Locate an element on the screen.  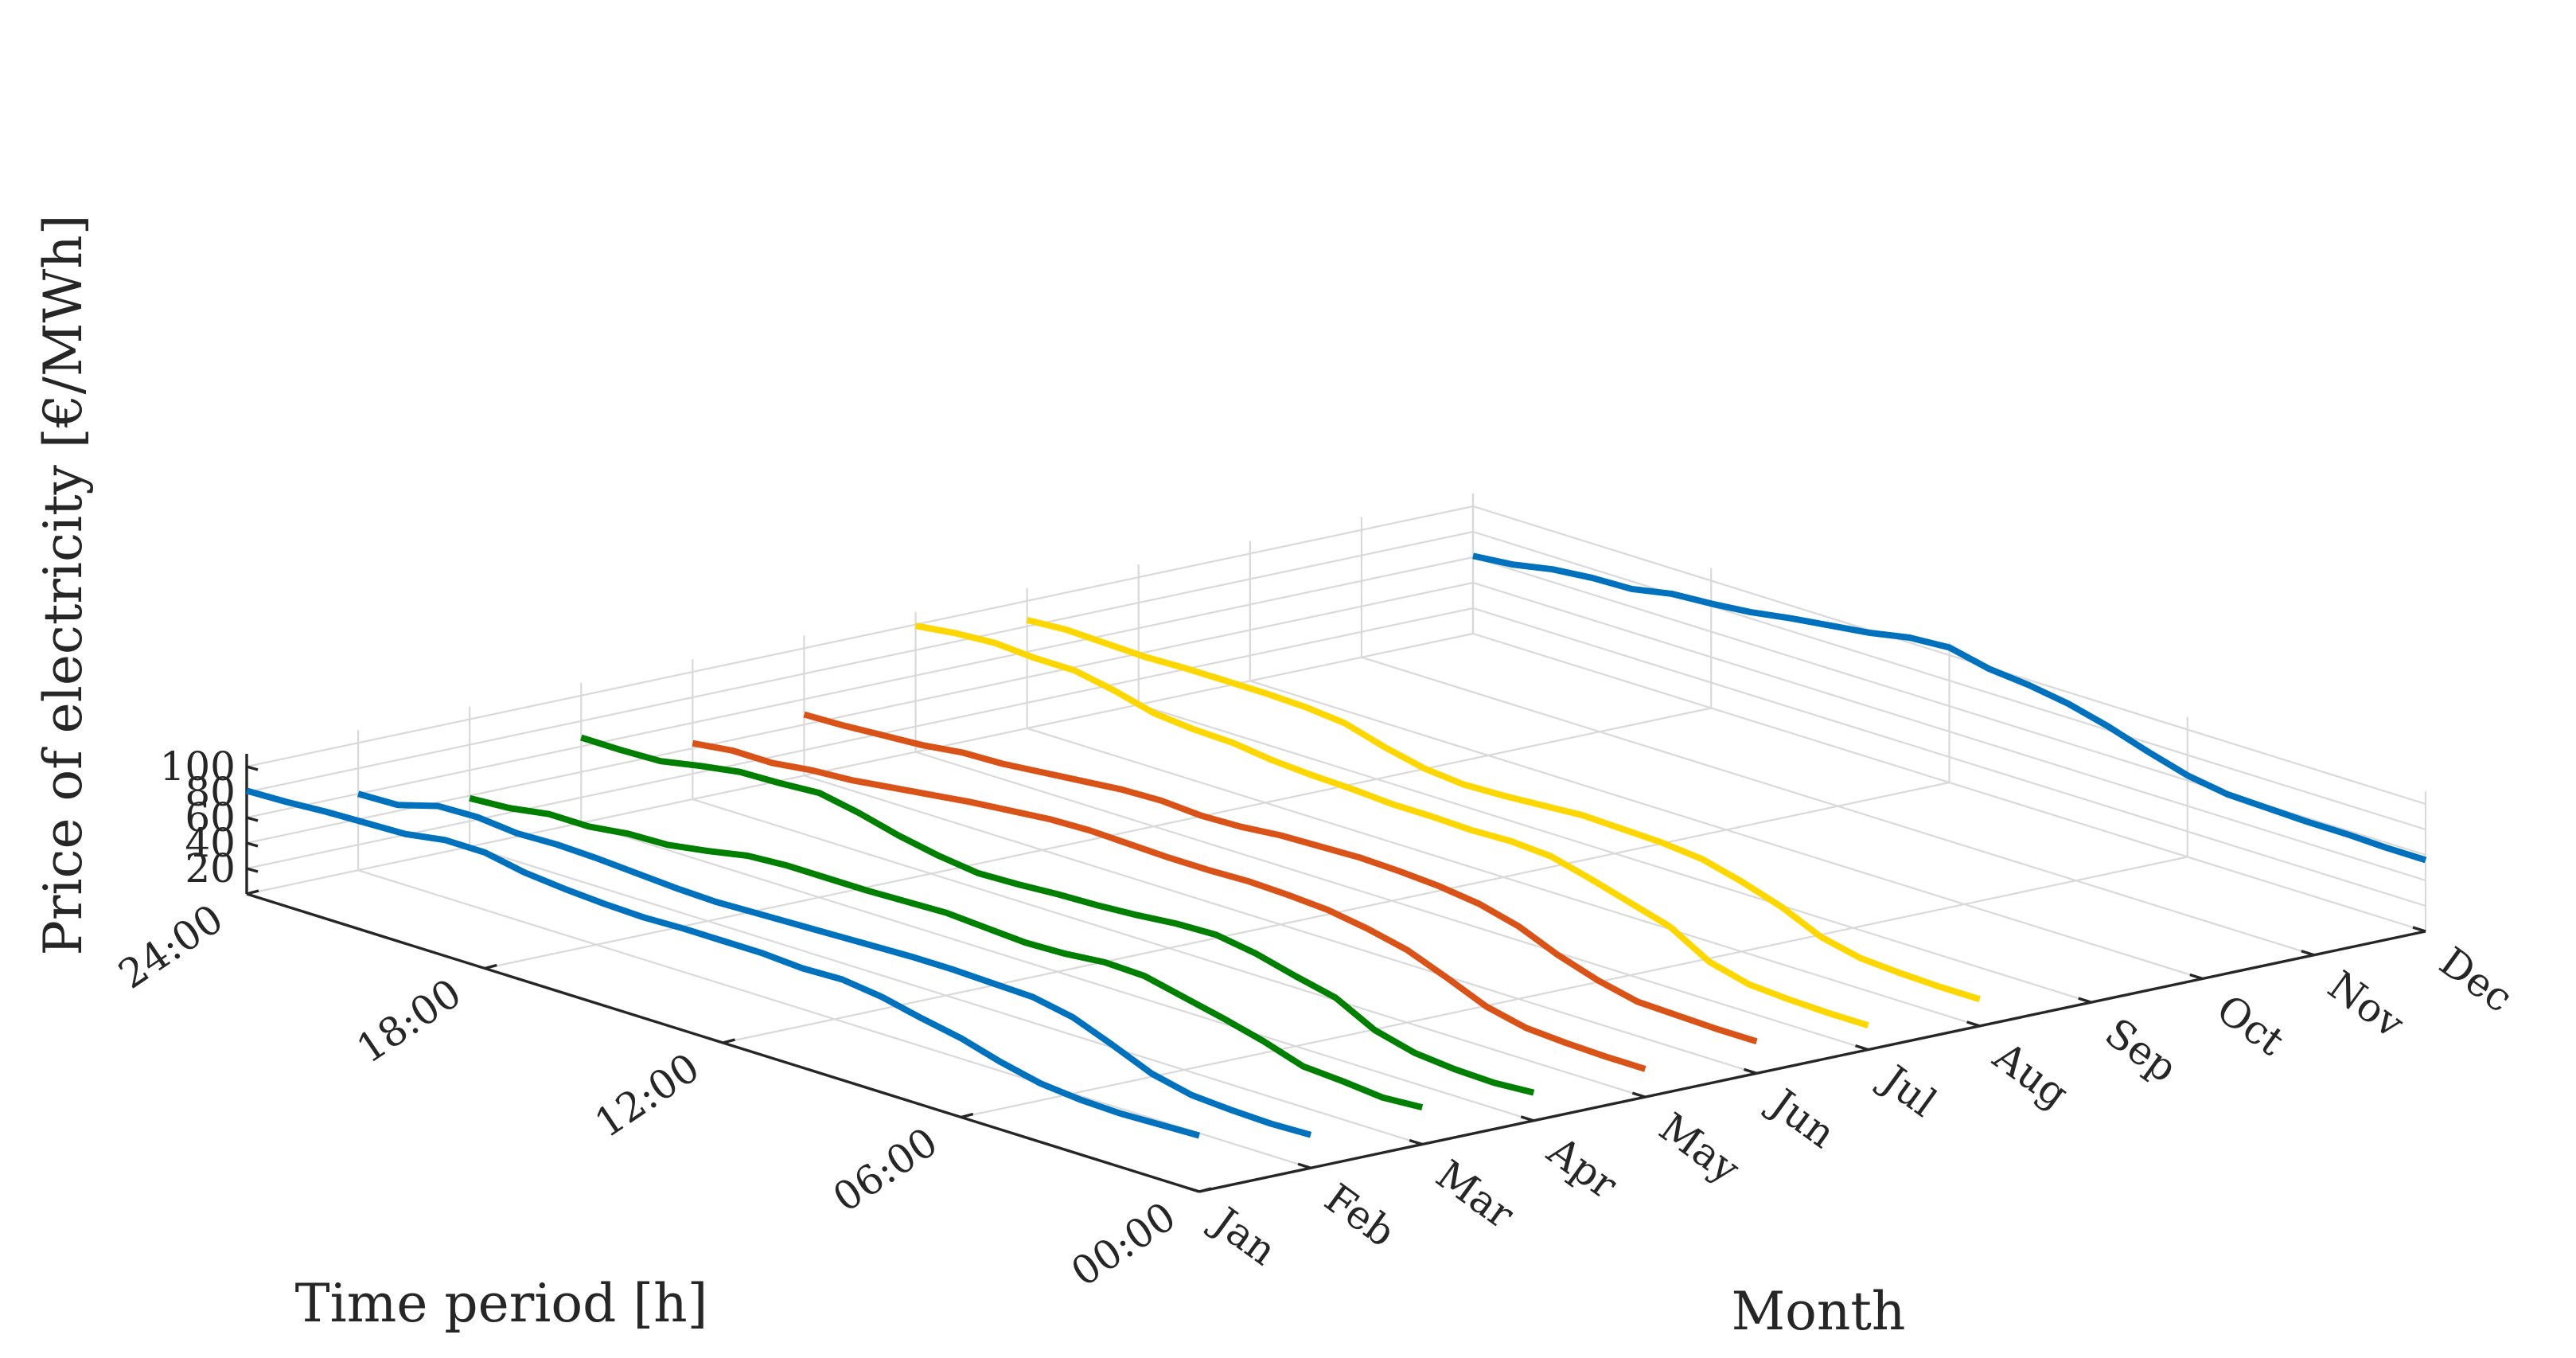
time-axis-label: Time period [h] is located at coordinates (501, 1304).